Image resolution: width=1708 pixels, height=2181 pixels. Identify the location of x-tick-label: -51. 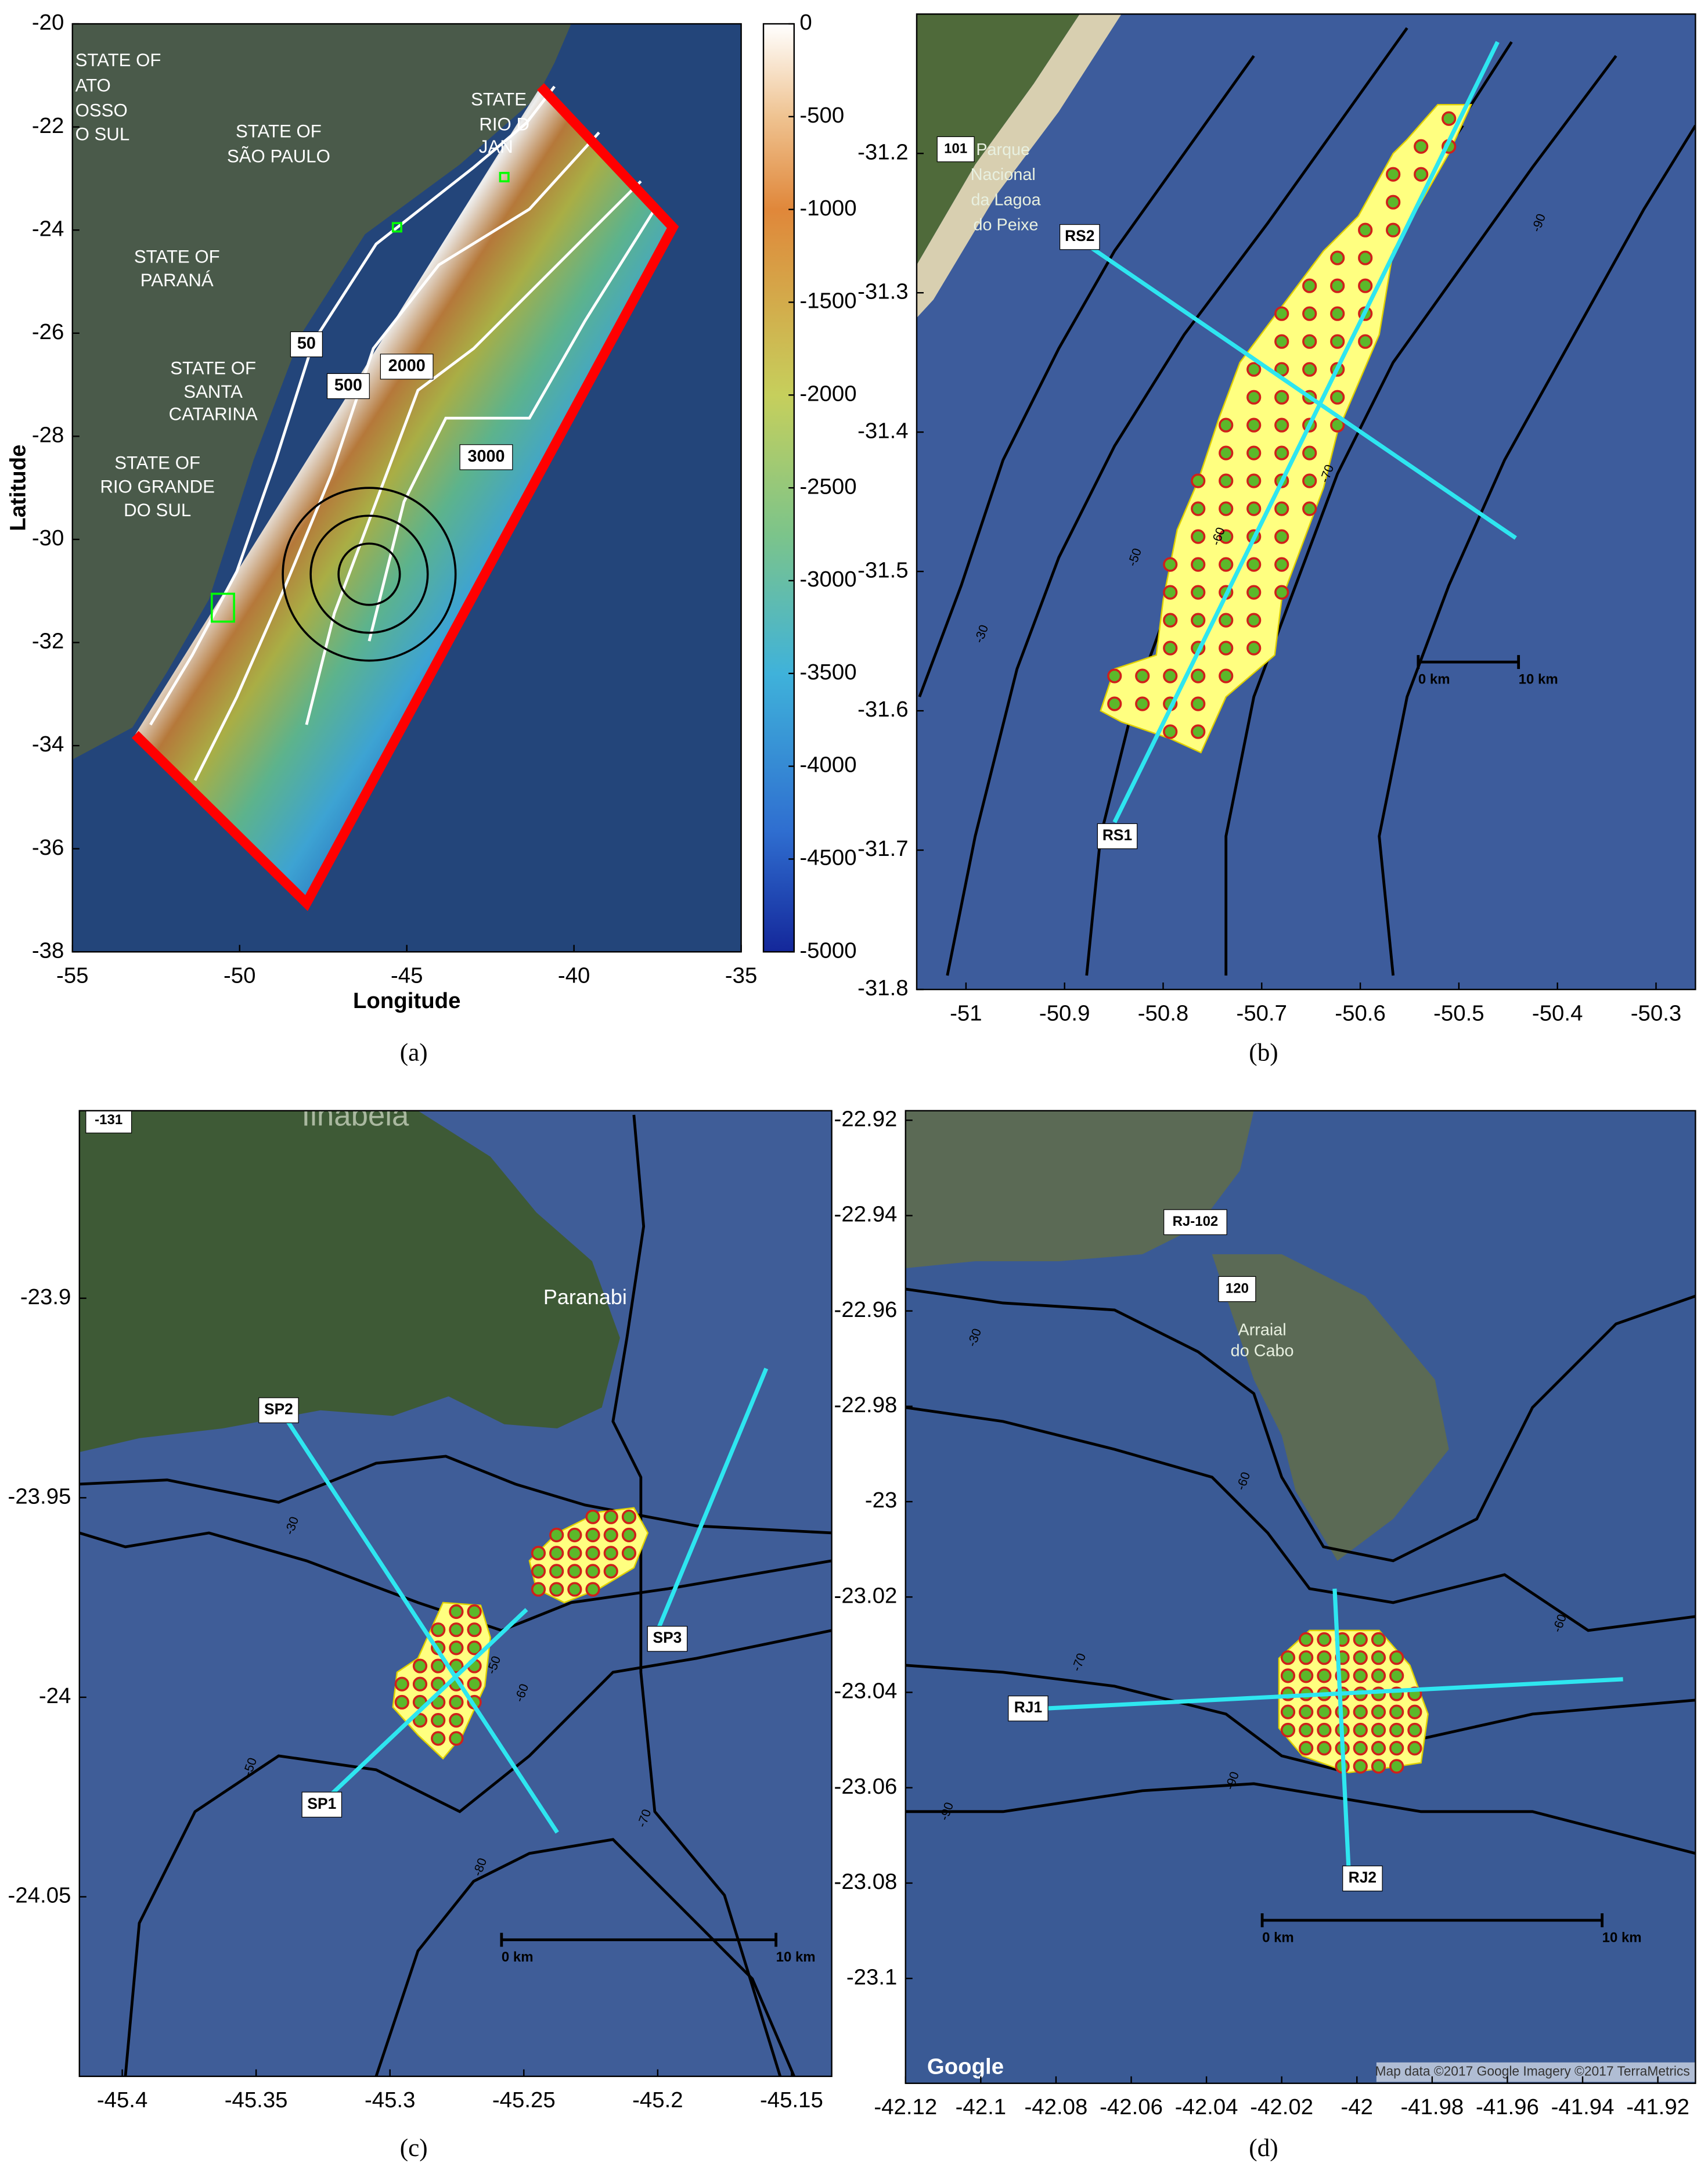
(966, 1012).